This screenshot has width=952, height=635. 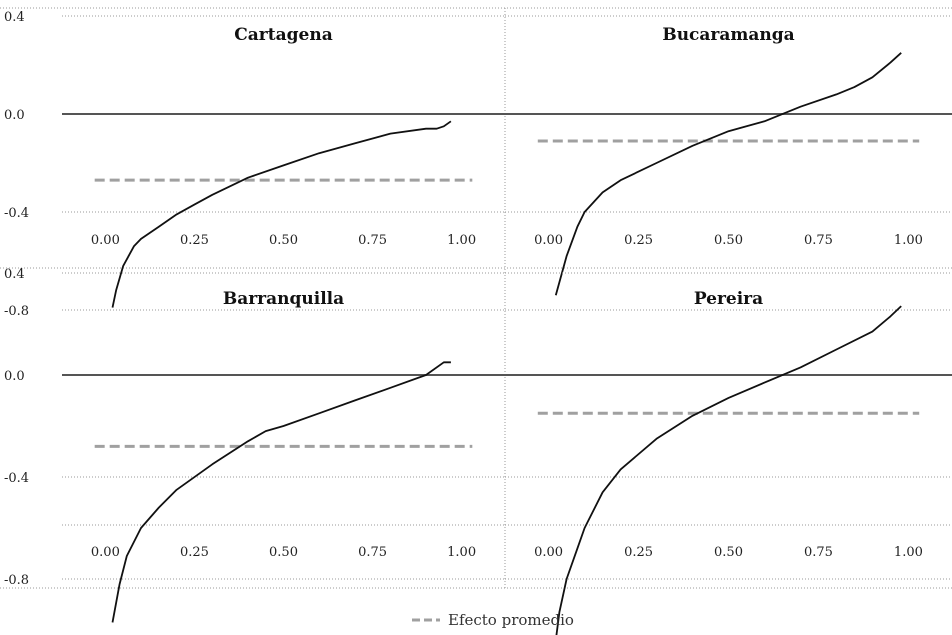 What do you see at coordinates (728, 299) in the screenshot?
I see `panel-title: Pereira` at bounding box center [728, 299].